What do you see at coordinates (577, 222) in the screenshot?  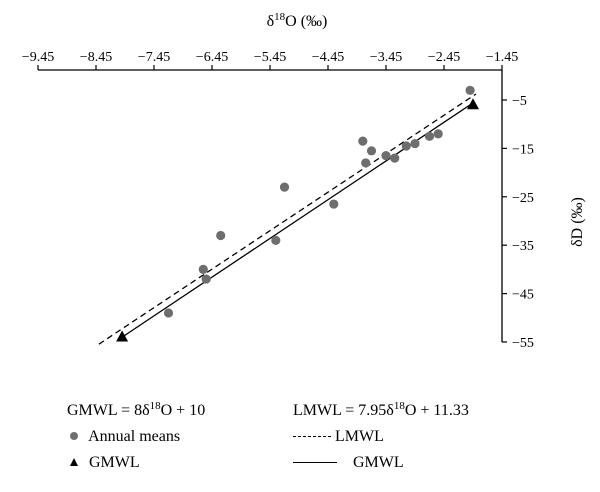 I see `y-axis-title: δD (‰)` at bounding box center [577, 222].